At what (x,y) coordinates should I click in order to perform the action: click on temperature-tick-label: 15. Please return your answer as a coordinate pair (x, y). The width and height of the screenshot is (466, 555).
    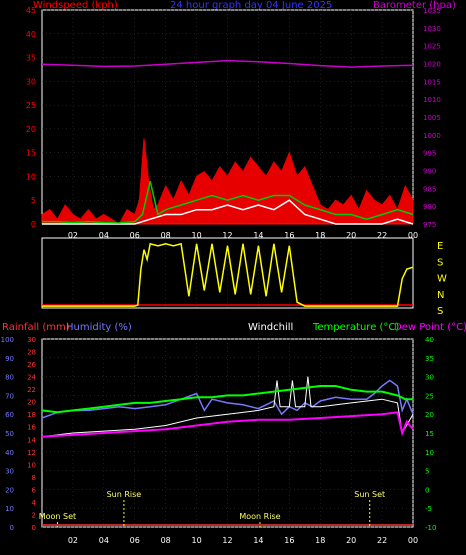
    Looking at the image, I should click on (429, 434).